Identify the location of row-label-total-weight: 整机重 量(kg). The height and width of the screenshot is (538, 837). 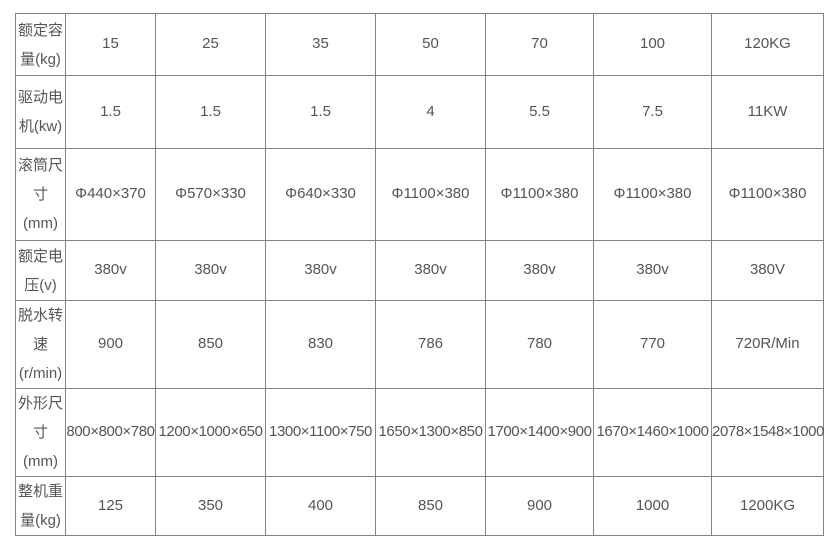
(40, 506).